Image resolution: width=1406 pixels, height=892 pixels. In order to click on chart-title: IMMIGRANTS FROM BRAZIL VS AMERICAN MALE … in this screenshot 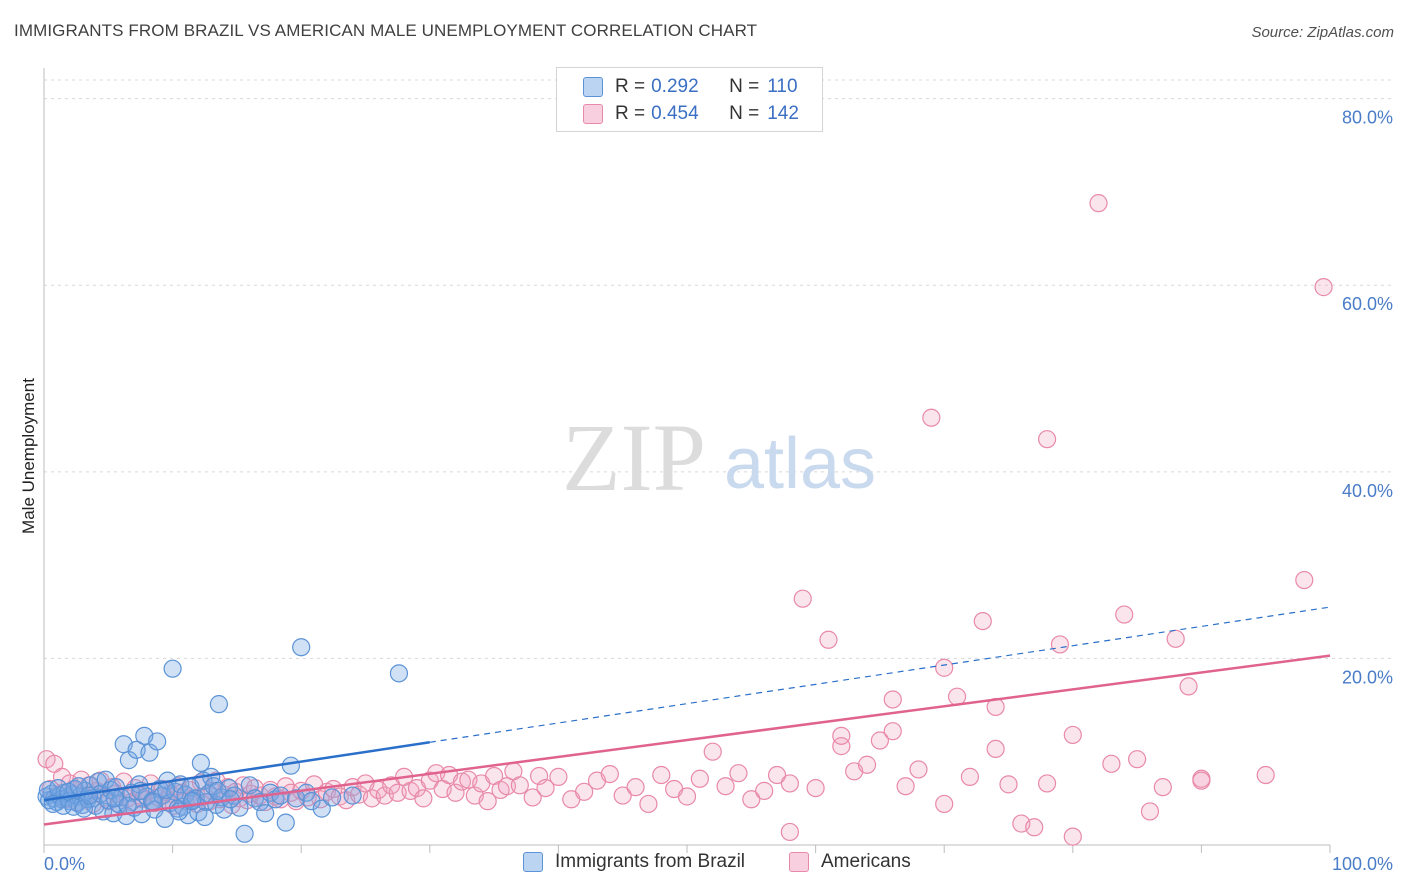, I will do `click(386, 30)`.